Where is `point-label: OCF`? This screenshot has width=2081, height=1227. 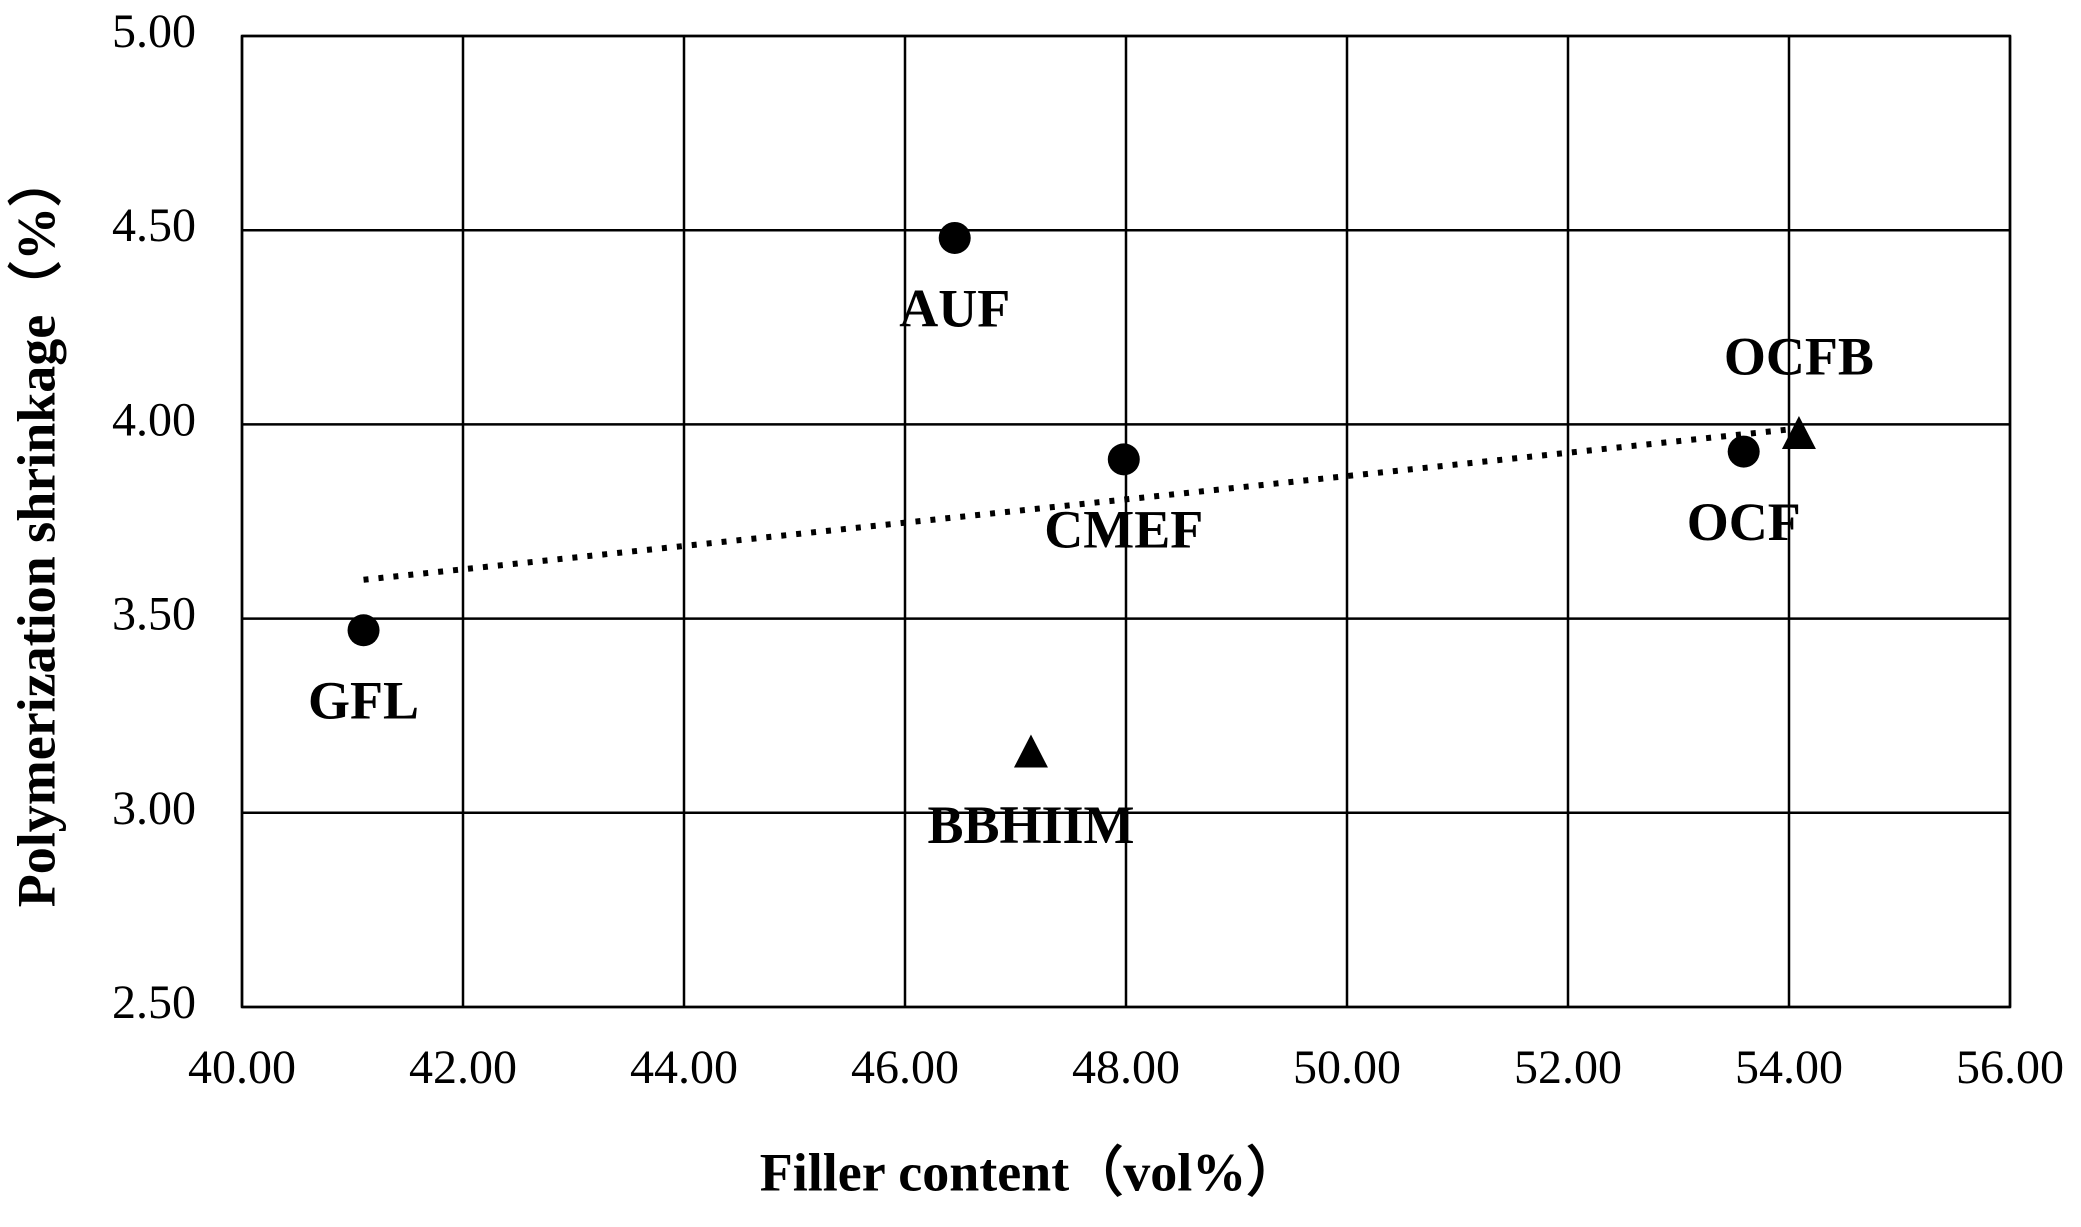
point-label: OCF is located at coordinates (1744, 522).